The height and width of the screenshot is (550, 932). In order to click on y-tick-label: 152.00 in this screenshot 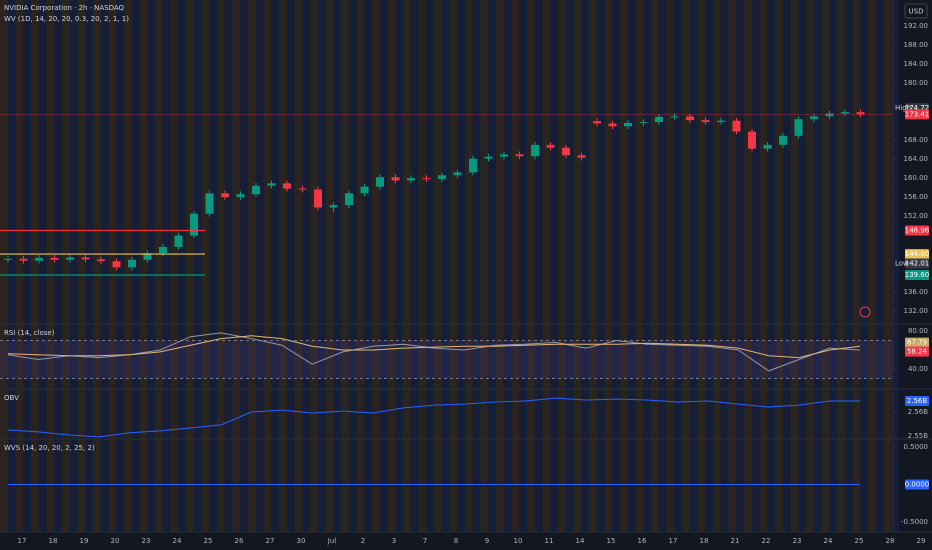, I will do `click(916, 216)`.